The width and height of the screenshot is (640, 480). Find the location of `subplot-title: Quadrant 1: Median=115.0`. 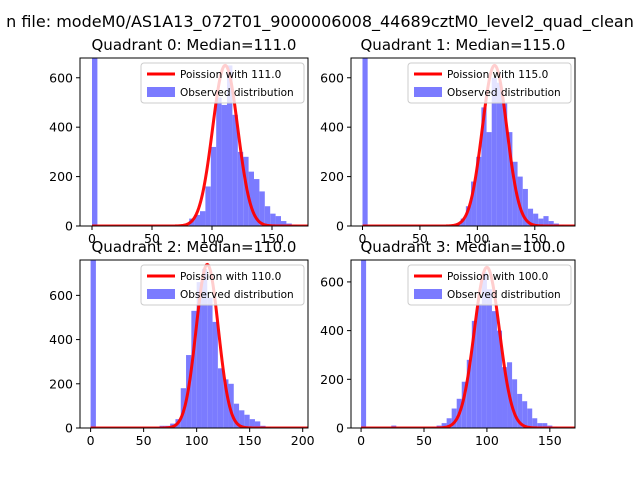

subplot-title: Quadrant 1: Median=115.0 is located at coordinates (463, 45).